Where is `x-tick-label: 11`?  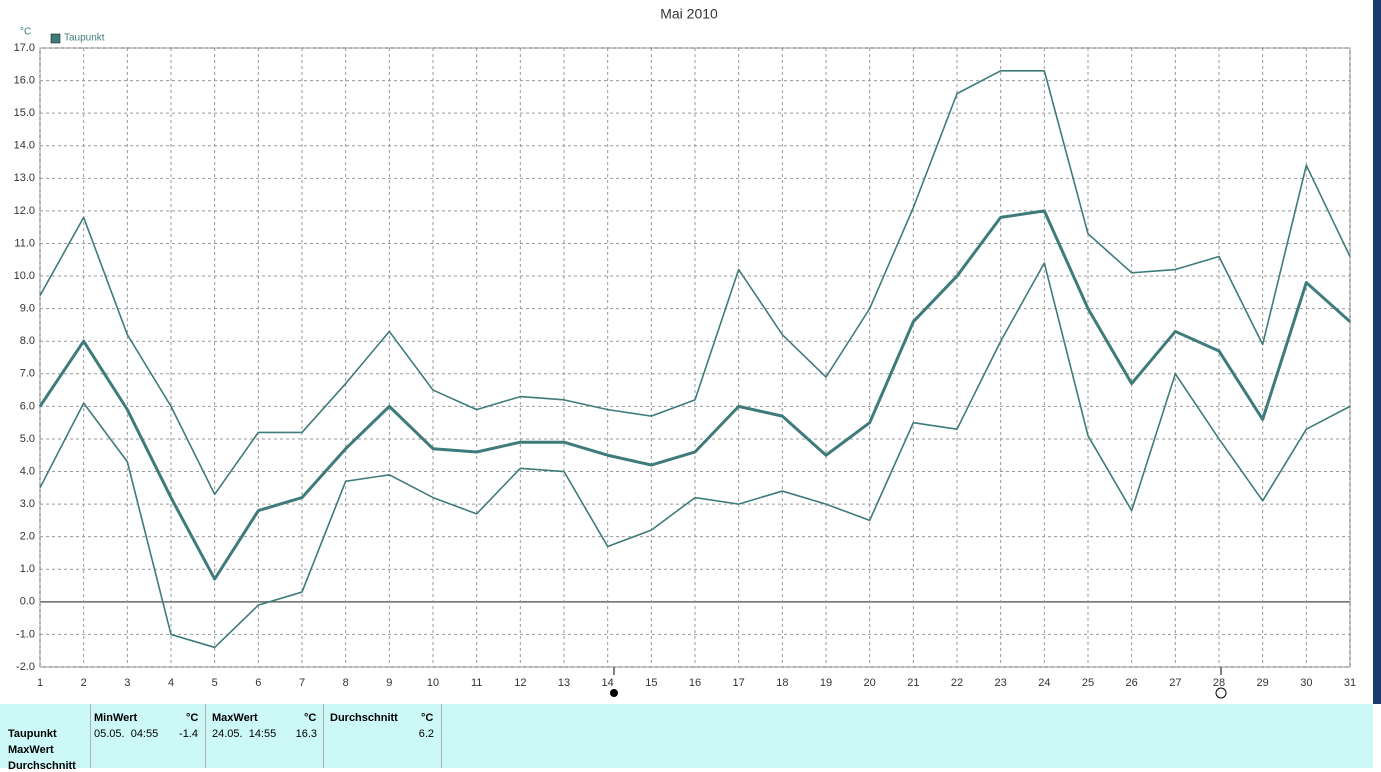
x-tick-label: 11 is located at coordinates (476, 683).